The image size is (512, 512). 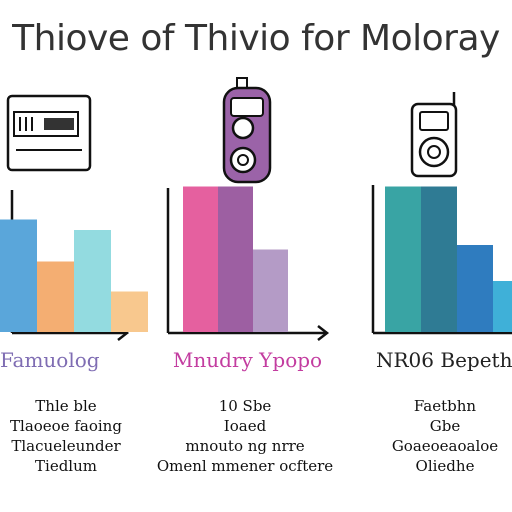 I want to click on panel-2-desc-line: mnouto ng nrre, so click(x=245, y=446).